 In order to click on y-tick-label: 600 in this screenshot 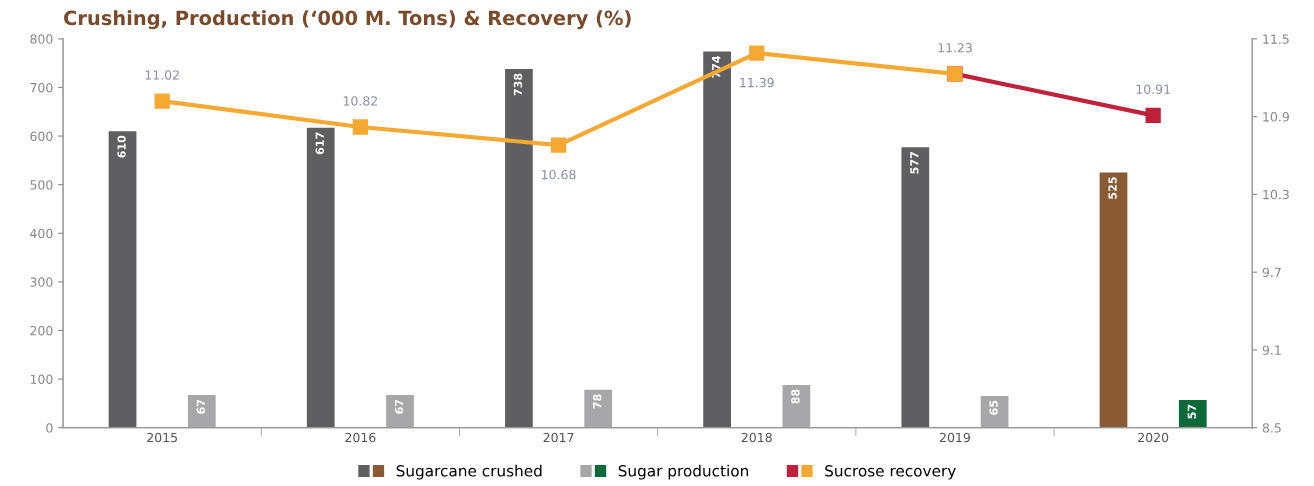, I will do `click(41, 136)`.